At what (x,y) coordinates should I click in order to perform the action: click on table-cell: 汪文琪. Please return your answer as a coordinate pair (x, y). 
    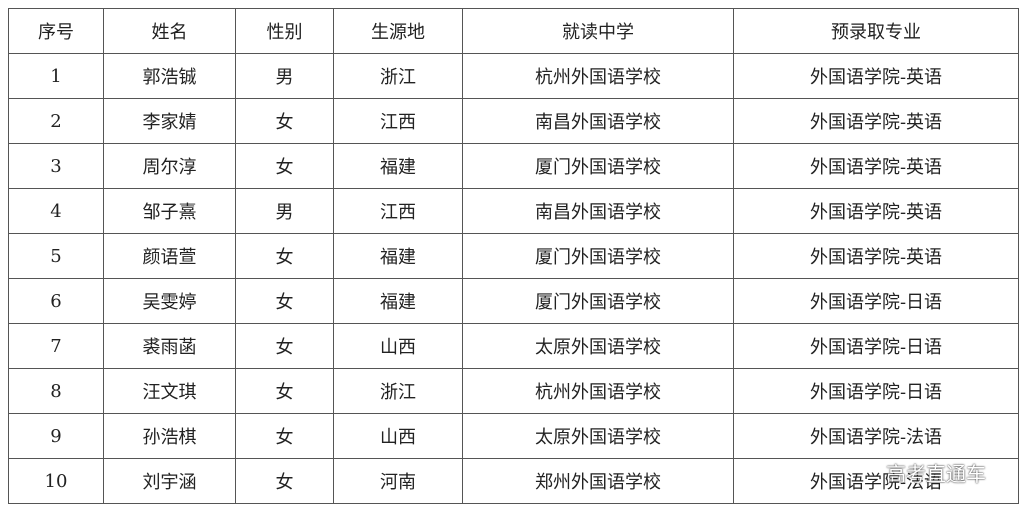
    Looking at the image, I should click on (169, 391).